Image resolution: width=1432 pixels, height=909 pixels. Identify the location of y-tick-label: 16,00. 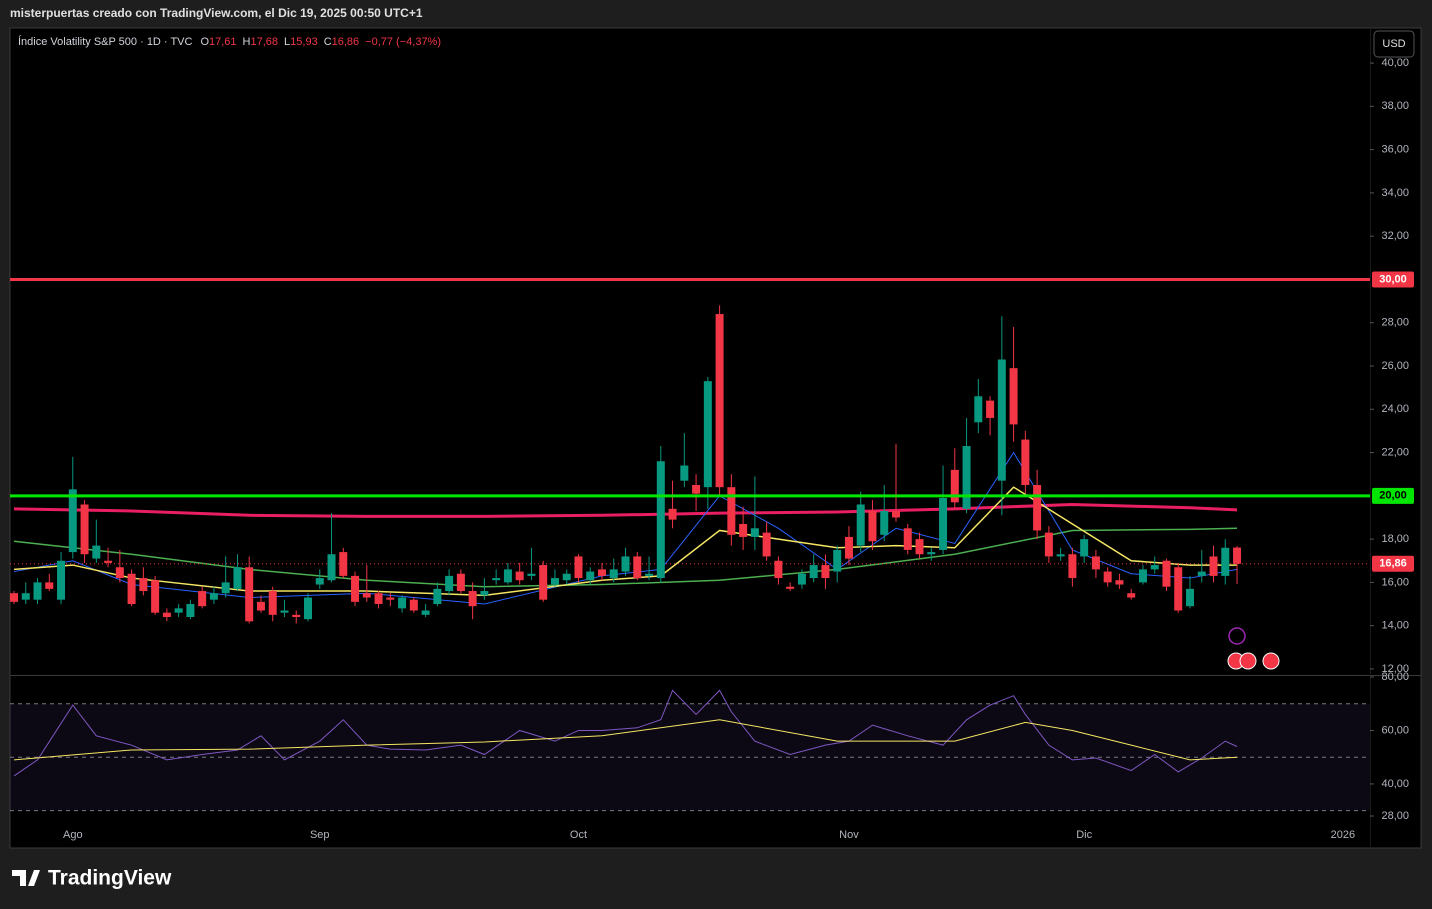
(1395, 582).